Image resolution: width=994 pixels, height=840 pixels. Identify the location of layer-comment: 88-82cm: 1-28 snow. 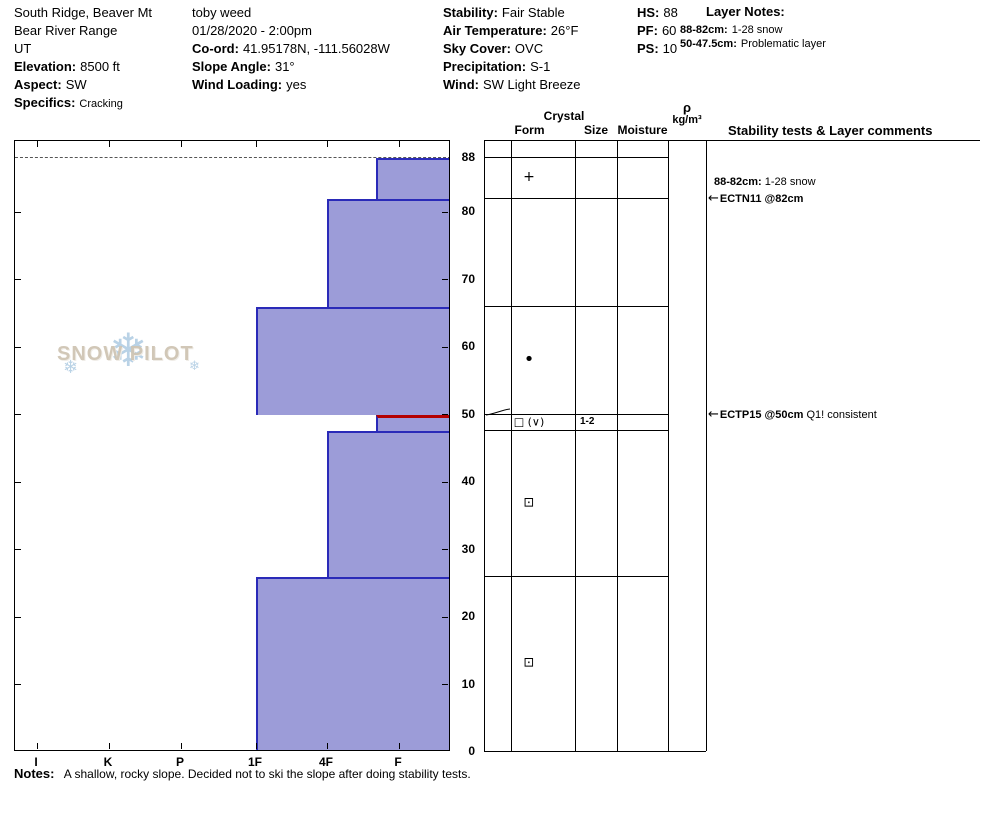
(765, 182).